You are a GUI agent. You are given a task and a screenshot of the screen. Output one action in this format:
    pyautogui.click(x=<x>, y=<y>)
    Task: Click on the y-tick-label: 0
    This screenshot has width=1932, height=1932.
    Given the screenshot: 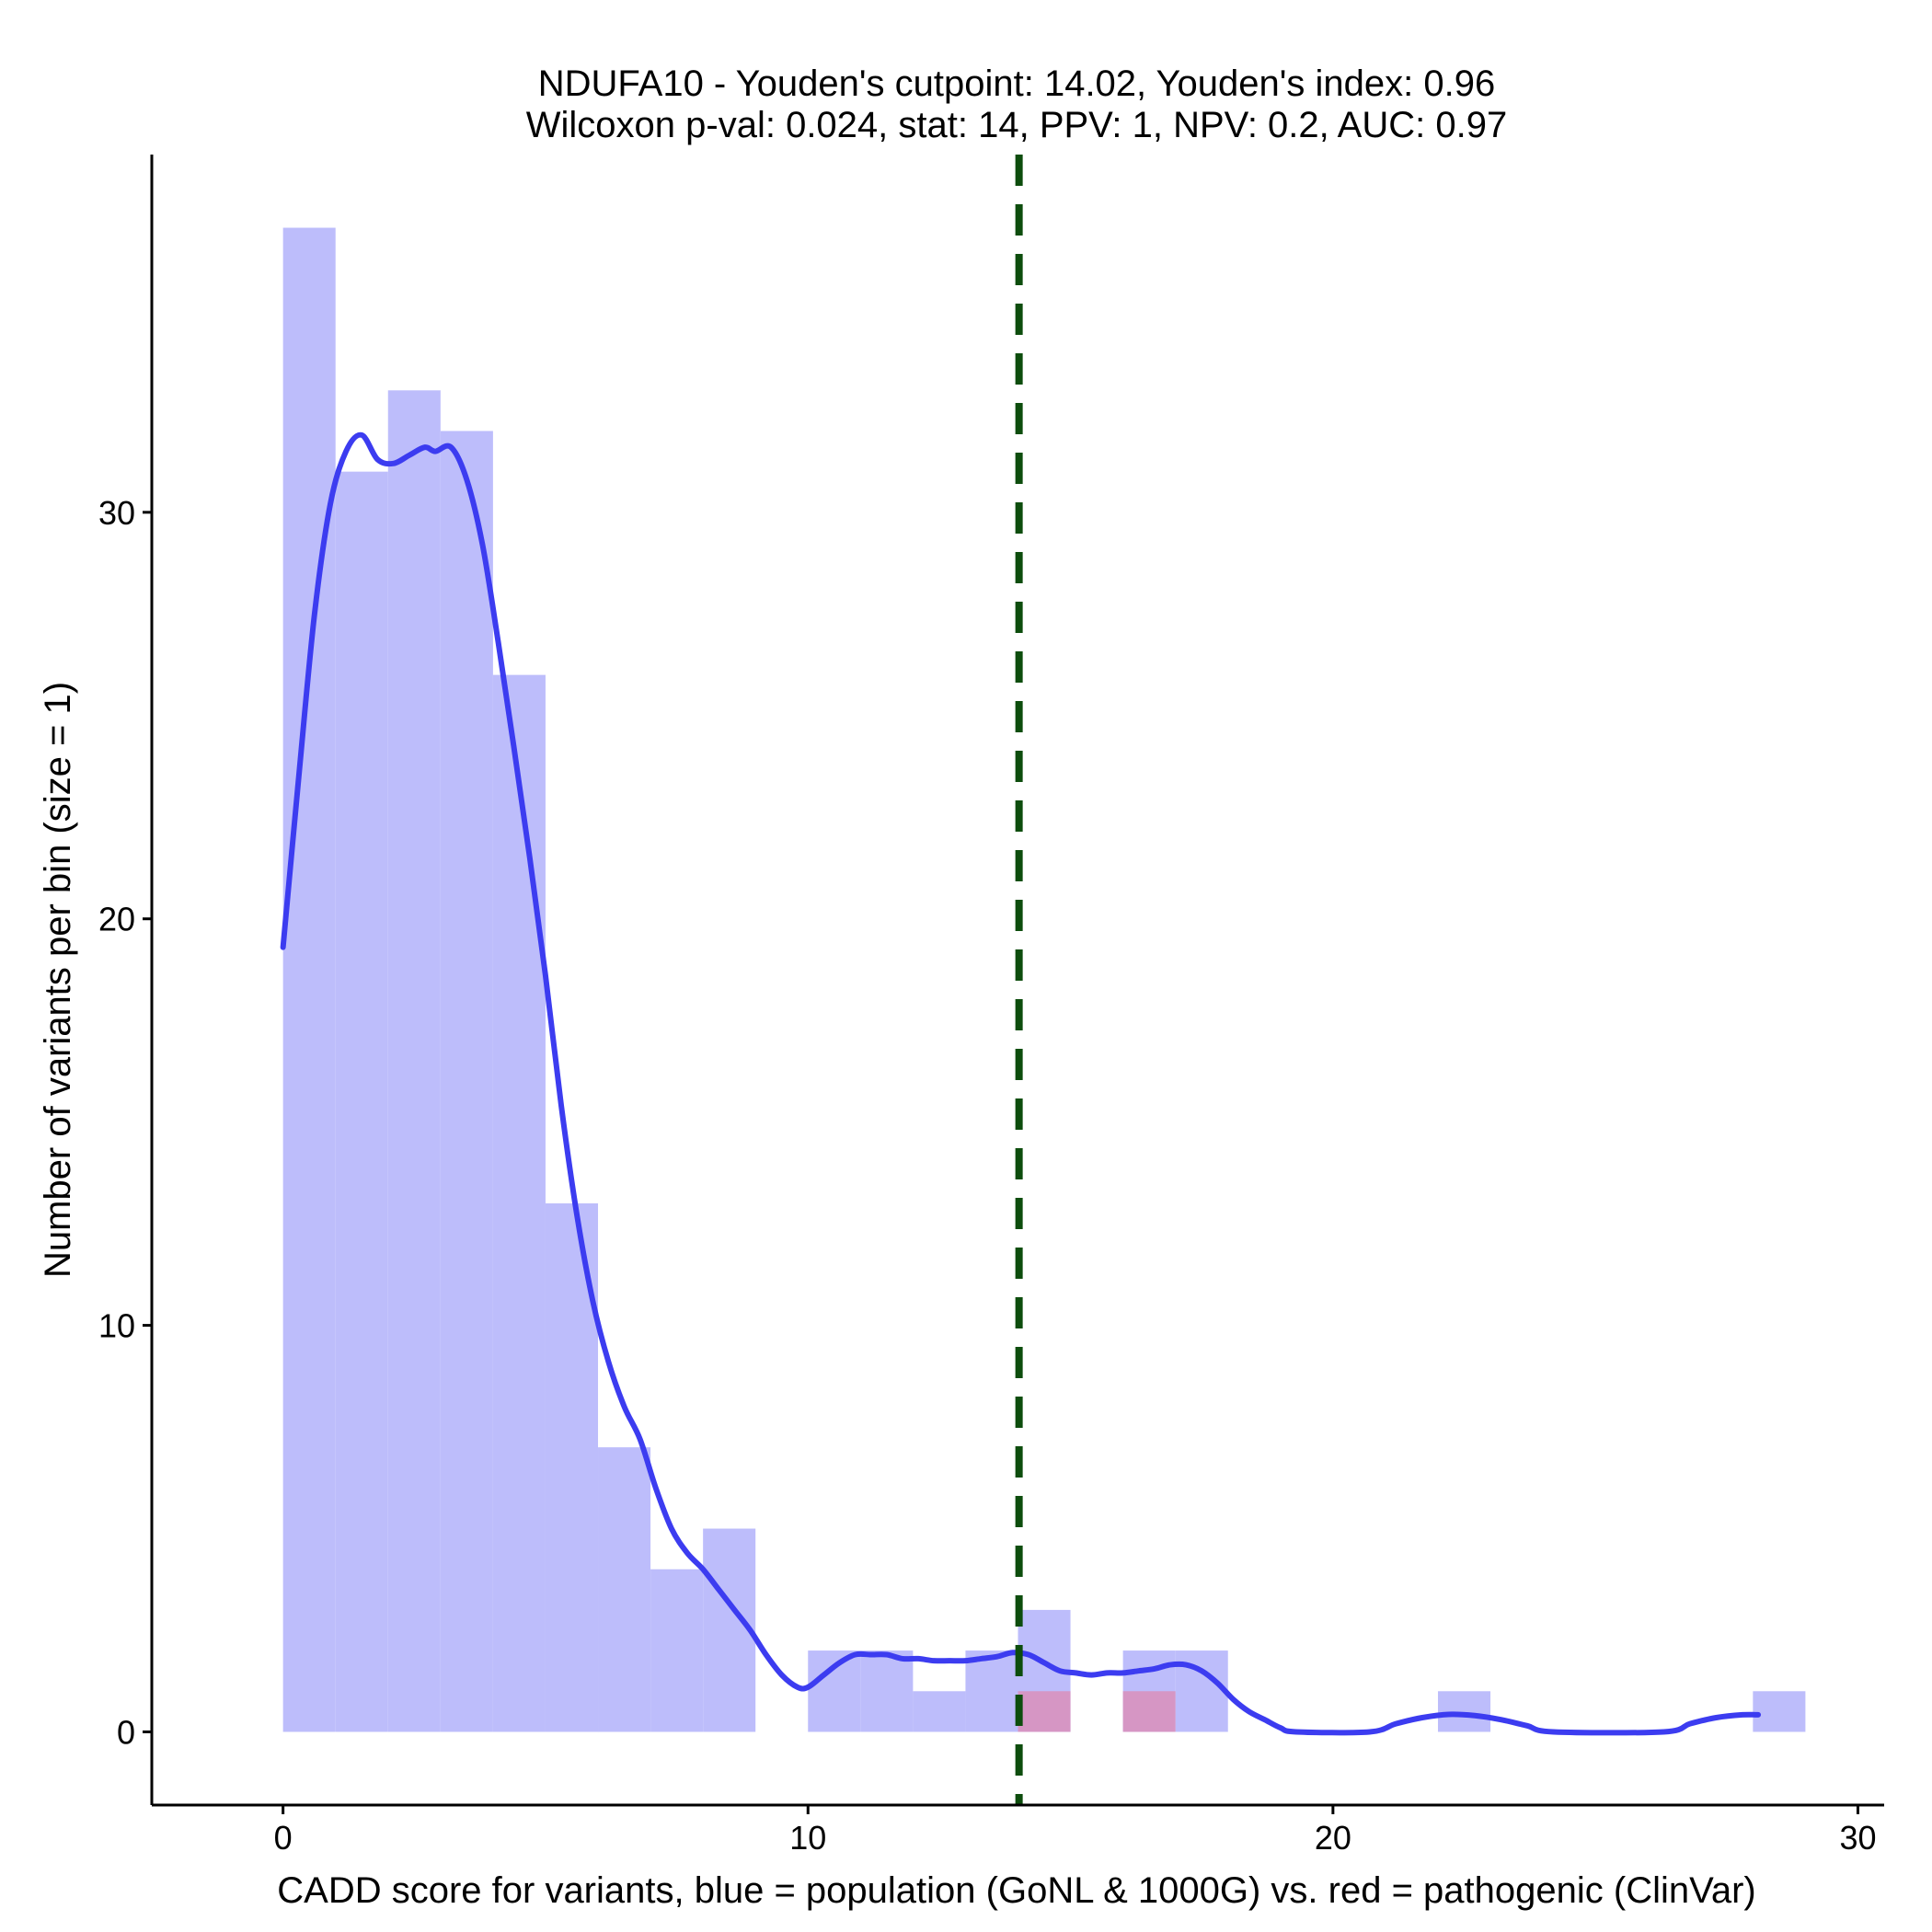 What is the action you would take?
    pyautogui.click(x=126, y=1732)
    